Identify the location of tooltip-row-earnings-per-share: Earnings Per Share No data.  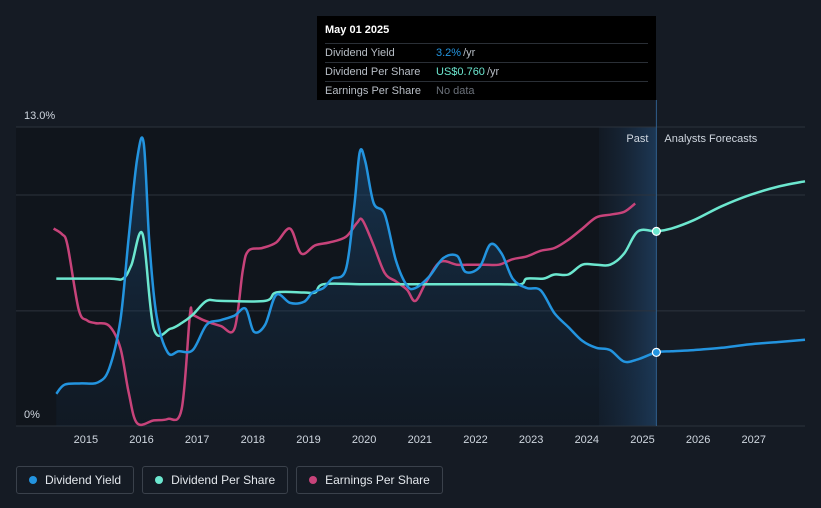
(486, 90).